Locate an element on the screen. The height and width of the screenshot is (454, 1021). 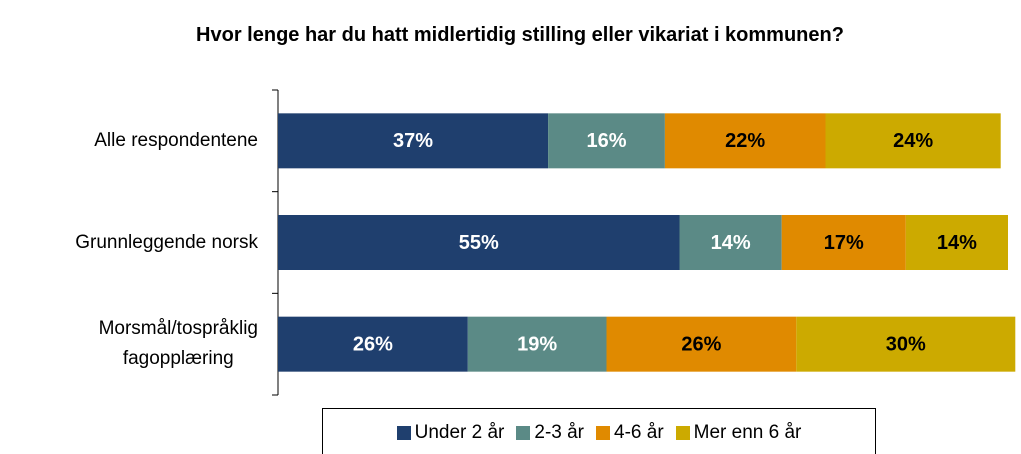
legend-item: Mer enn 6 år is located at coordinates (738, 433).